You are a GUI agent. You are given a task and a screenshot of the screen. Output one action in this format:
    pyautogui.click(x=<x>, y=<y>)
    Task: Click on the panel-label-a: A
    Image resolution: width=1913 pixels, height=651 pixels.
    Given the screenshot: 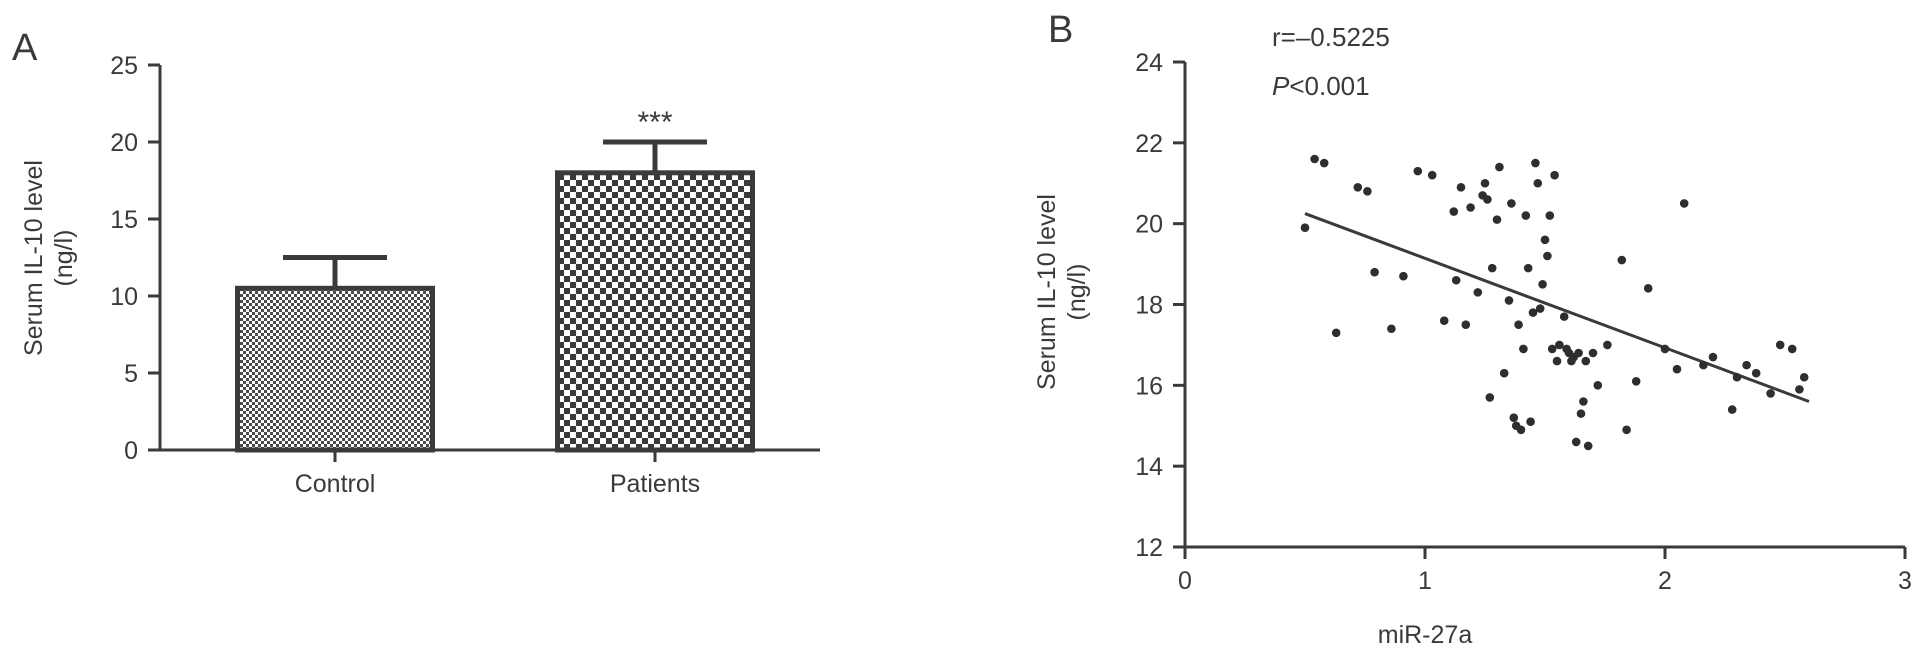 What is the action you would take?
    pyautogui.click(x=25, y=48)
    